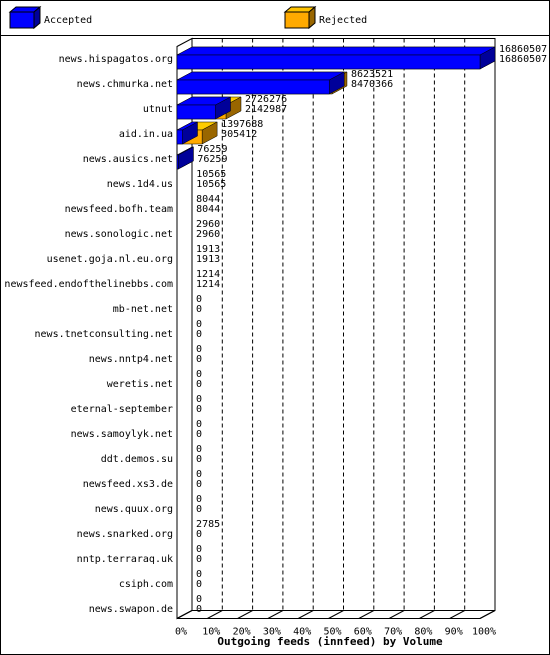 The height and width of the screenshot is (655, 550). I want to click on value-label: 8623521, so click(372, 74).